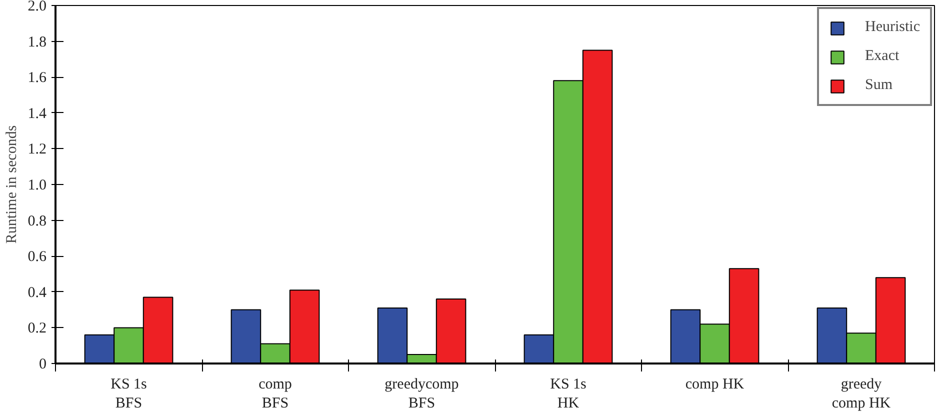 The width and height of the screenshot is (948, 418). I want to click on y-tick-label: 0.2, so click(37, 328).